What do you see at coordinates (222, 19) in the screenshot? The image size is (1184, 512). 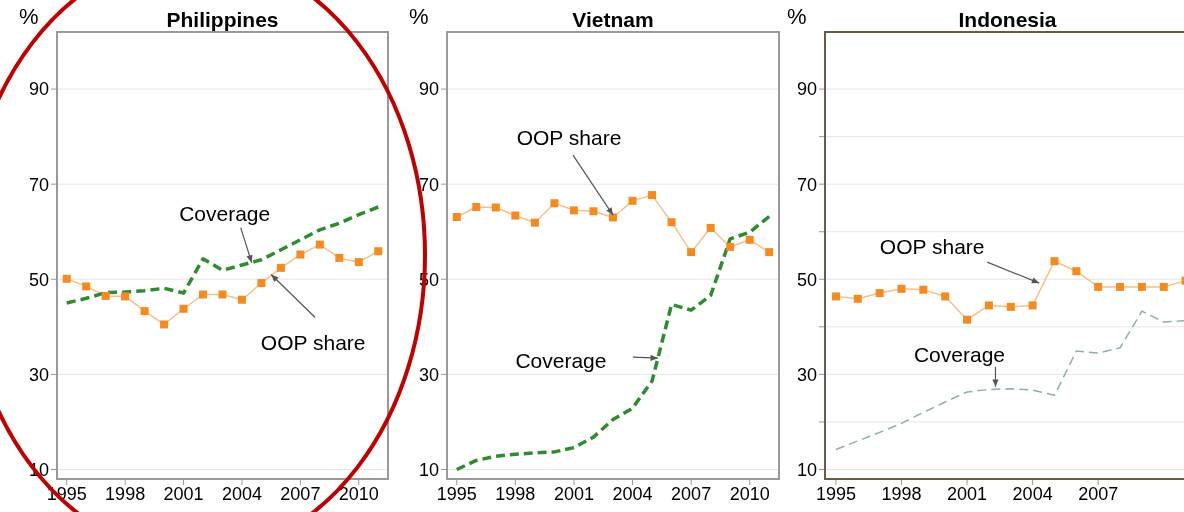 I see `chart-title: Philippines` at bounding box center [222, 19].